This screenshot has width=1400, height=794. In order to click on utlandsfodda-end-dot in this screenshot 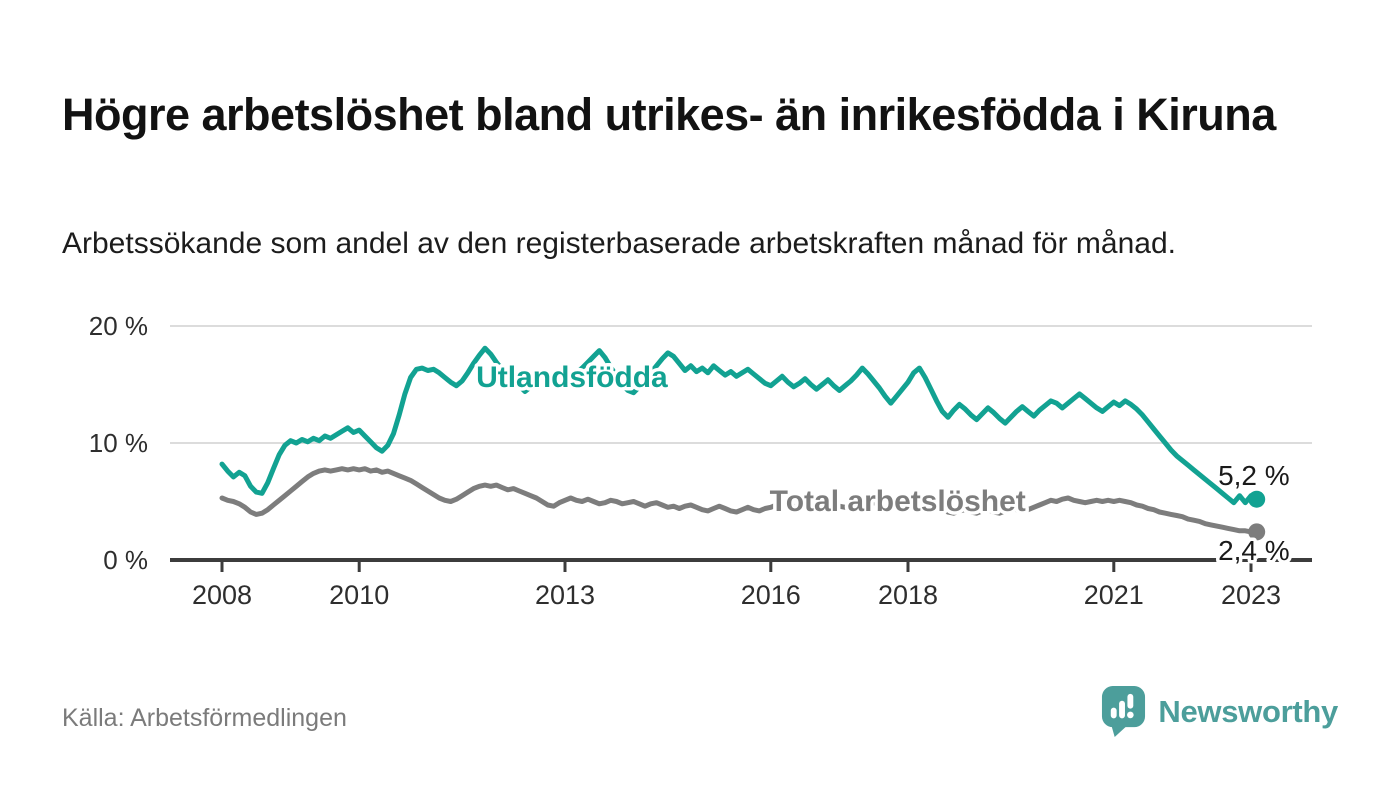, I will do `click(1257, 499)`.